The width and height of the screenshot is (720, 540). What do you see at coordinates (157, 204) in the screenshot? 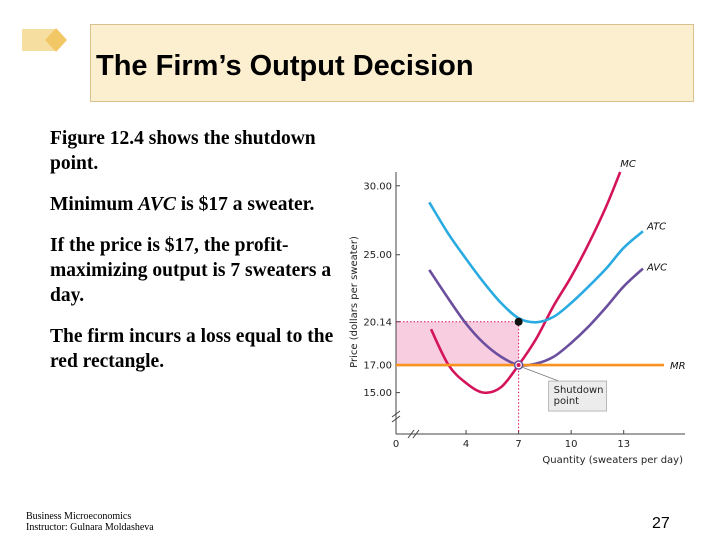
I see `body-text-run: AVC` at bounding box center [157, 204].